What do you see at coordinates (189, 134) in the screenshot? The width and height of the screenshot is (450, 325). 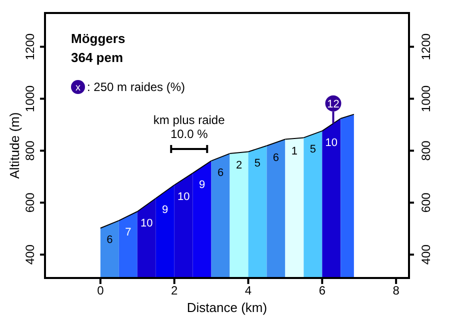 I see `annotation: 10.0 %` at bounding box center [189, 134].